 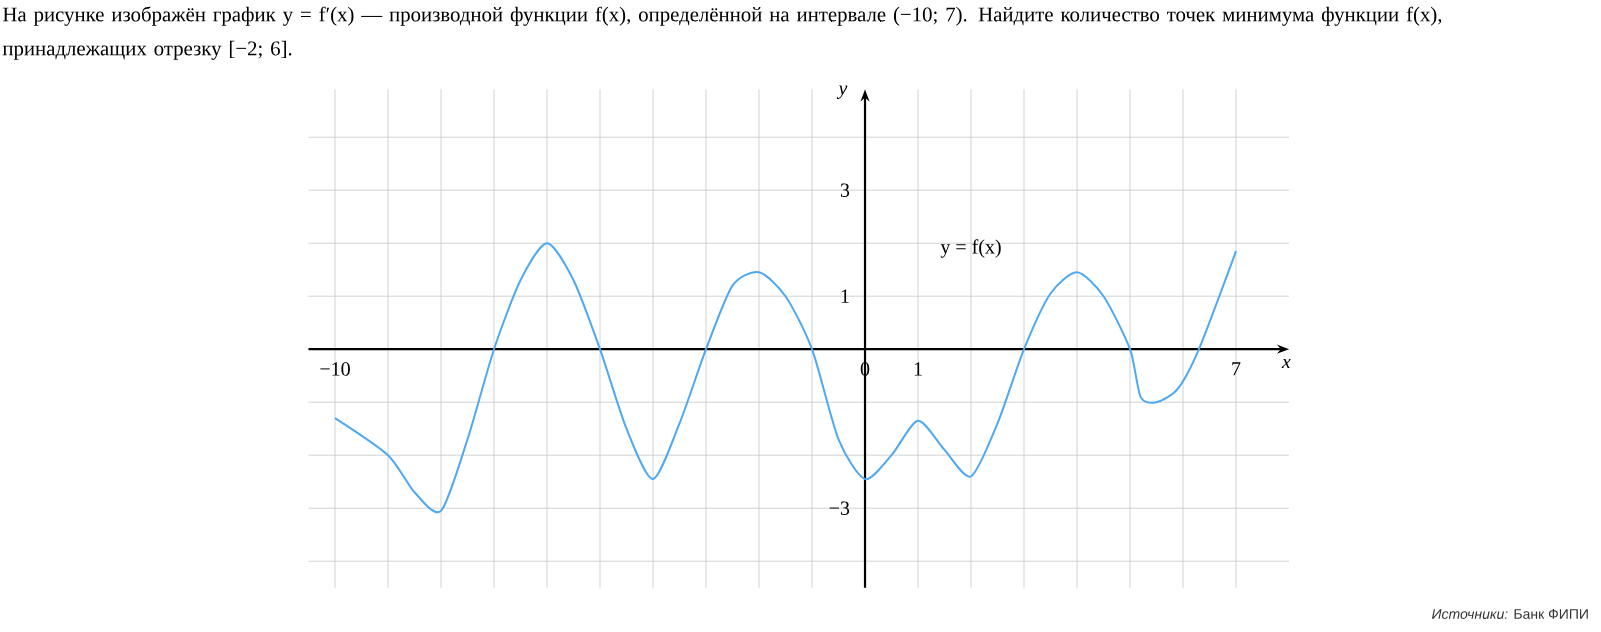 What do you see at coordinates (1286, 363) in the screenshot?
I see `x-axis-title: x` at bounding box center [1286, 363].